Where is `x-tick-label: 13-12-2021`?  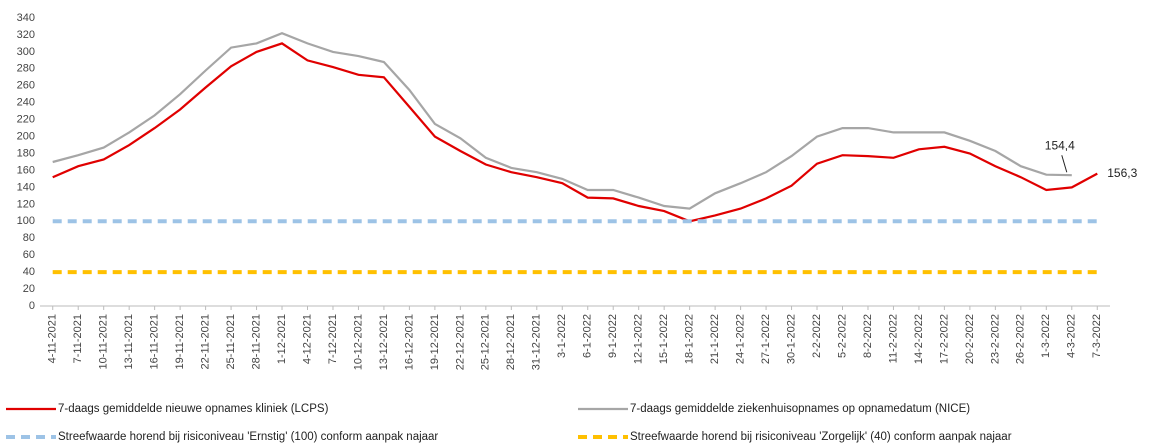
x-tick-label: 13-12-2021 is located at coordinates (384, 342).